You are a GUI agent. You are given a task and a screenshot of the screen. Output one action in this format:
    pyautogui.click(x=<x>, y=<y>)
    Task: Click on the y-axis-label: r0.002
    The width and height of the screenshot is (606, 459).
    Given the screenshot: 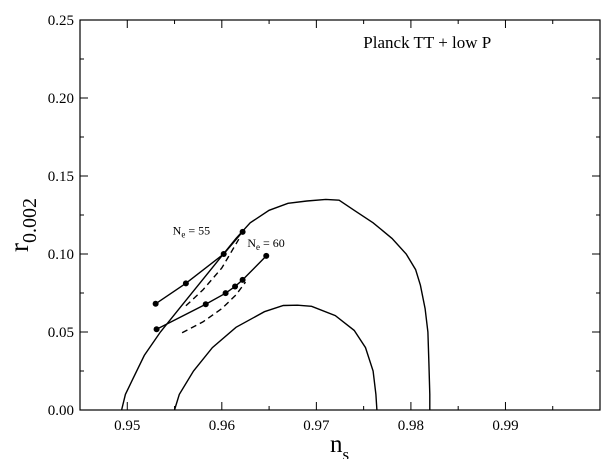 What is the action you would take?
    pyautogui.click(x=22, y=225)
    